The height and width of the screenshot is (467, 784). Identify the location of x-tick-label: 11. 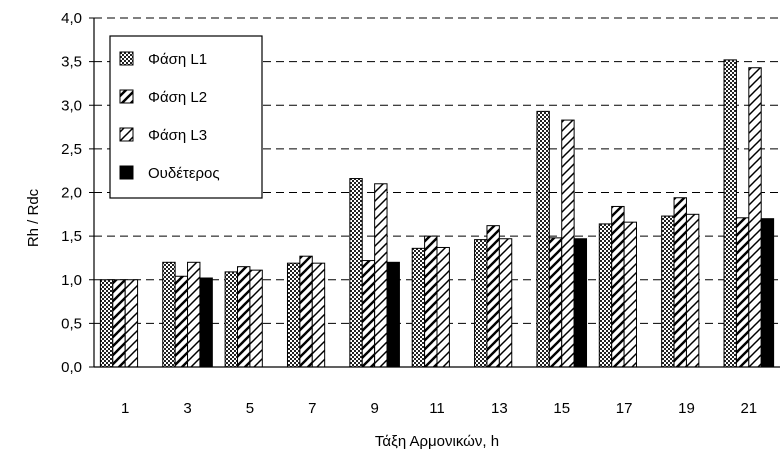
(437, 408).